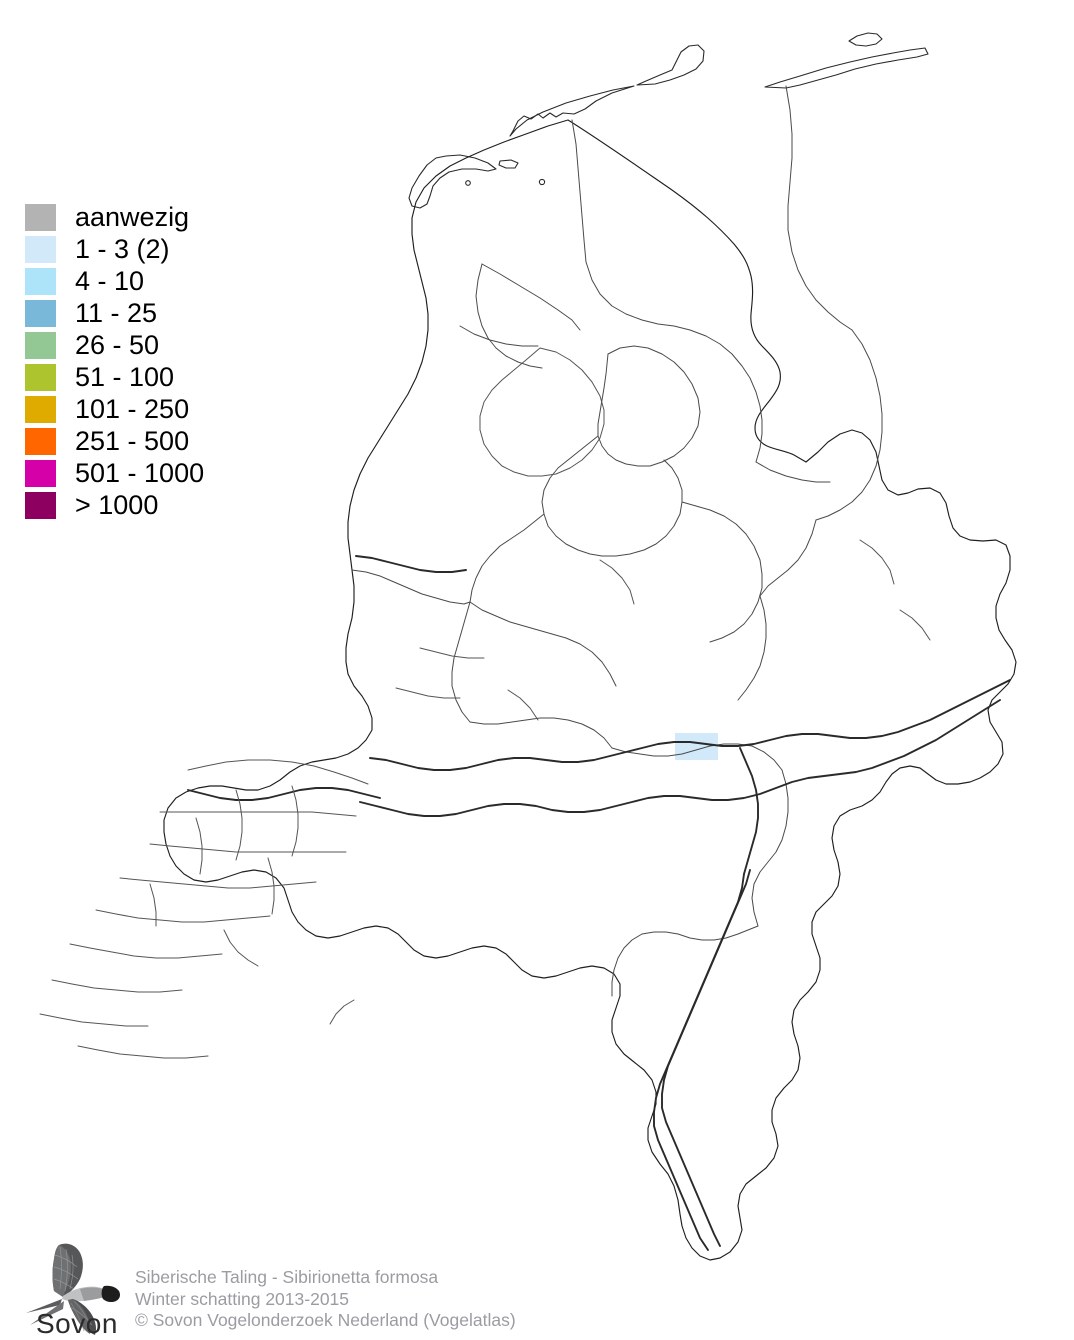 The image size is (1074, 1340). I want to click on sovon-logo: Sovon, so click(72, 1290).